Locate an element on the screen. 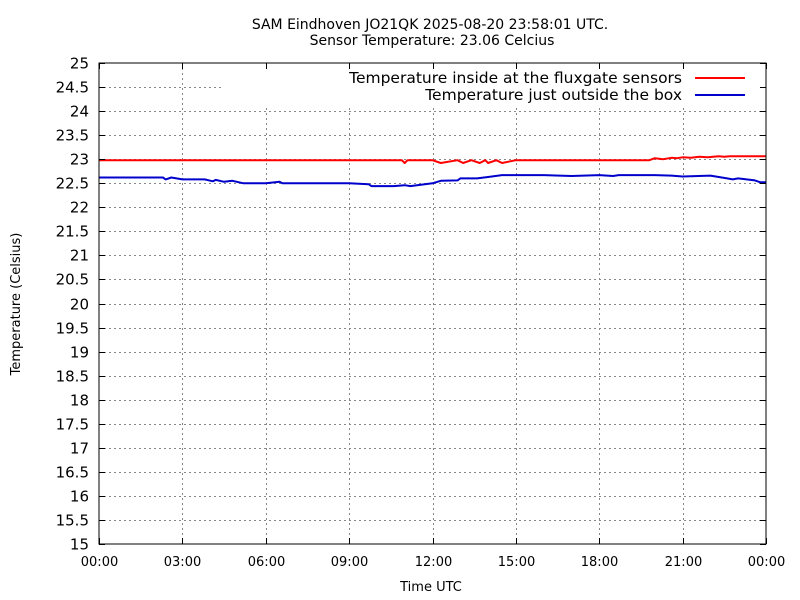 The width and height of the screenshot is (800, 600). y-tick-label: 19.5 is located at coordinates (72, 329).